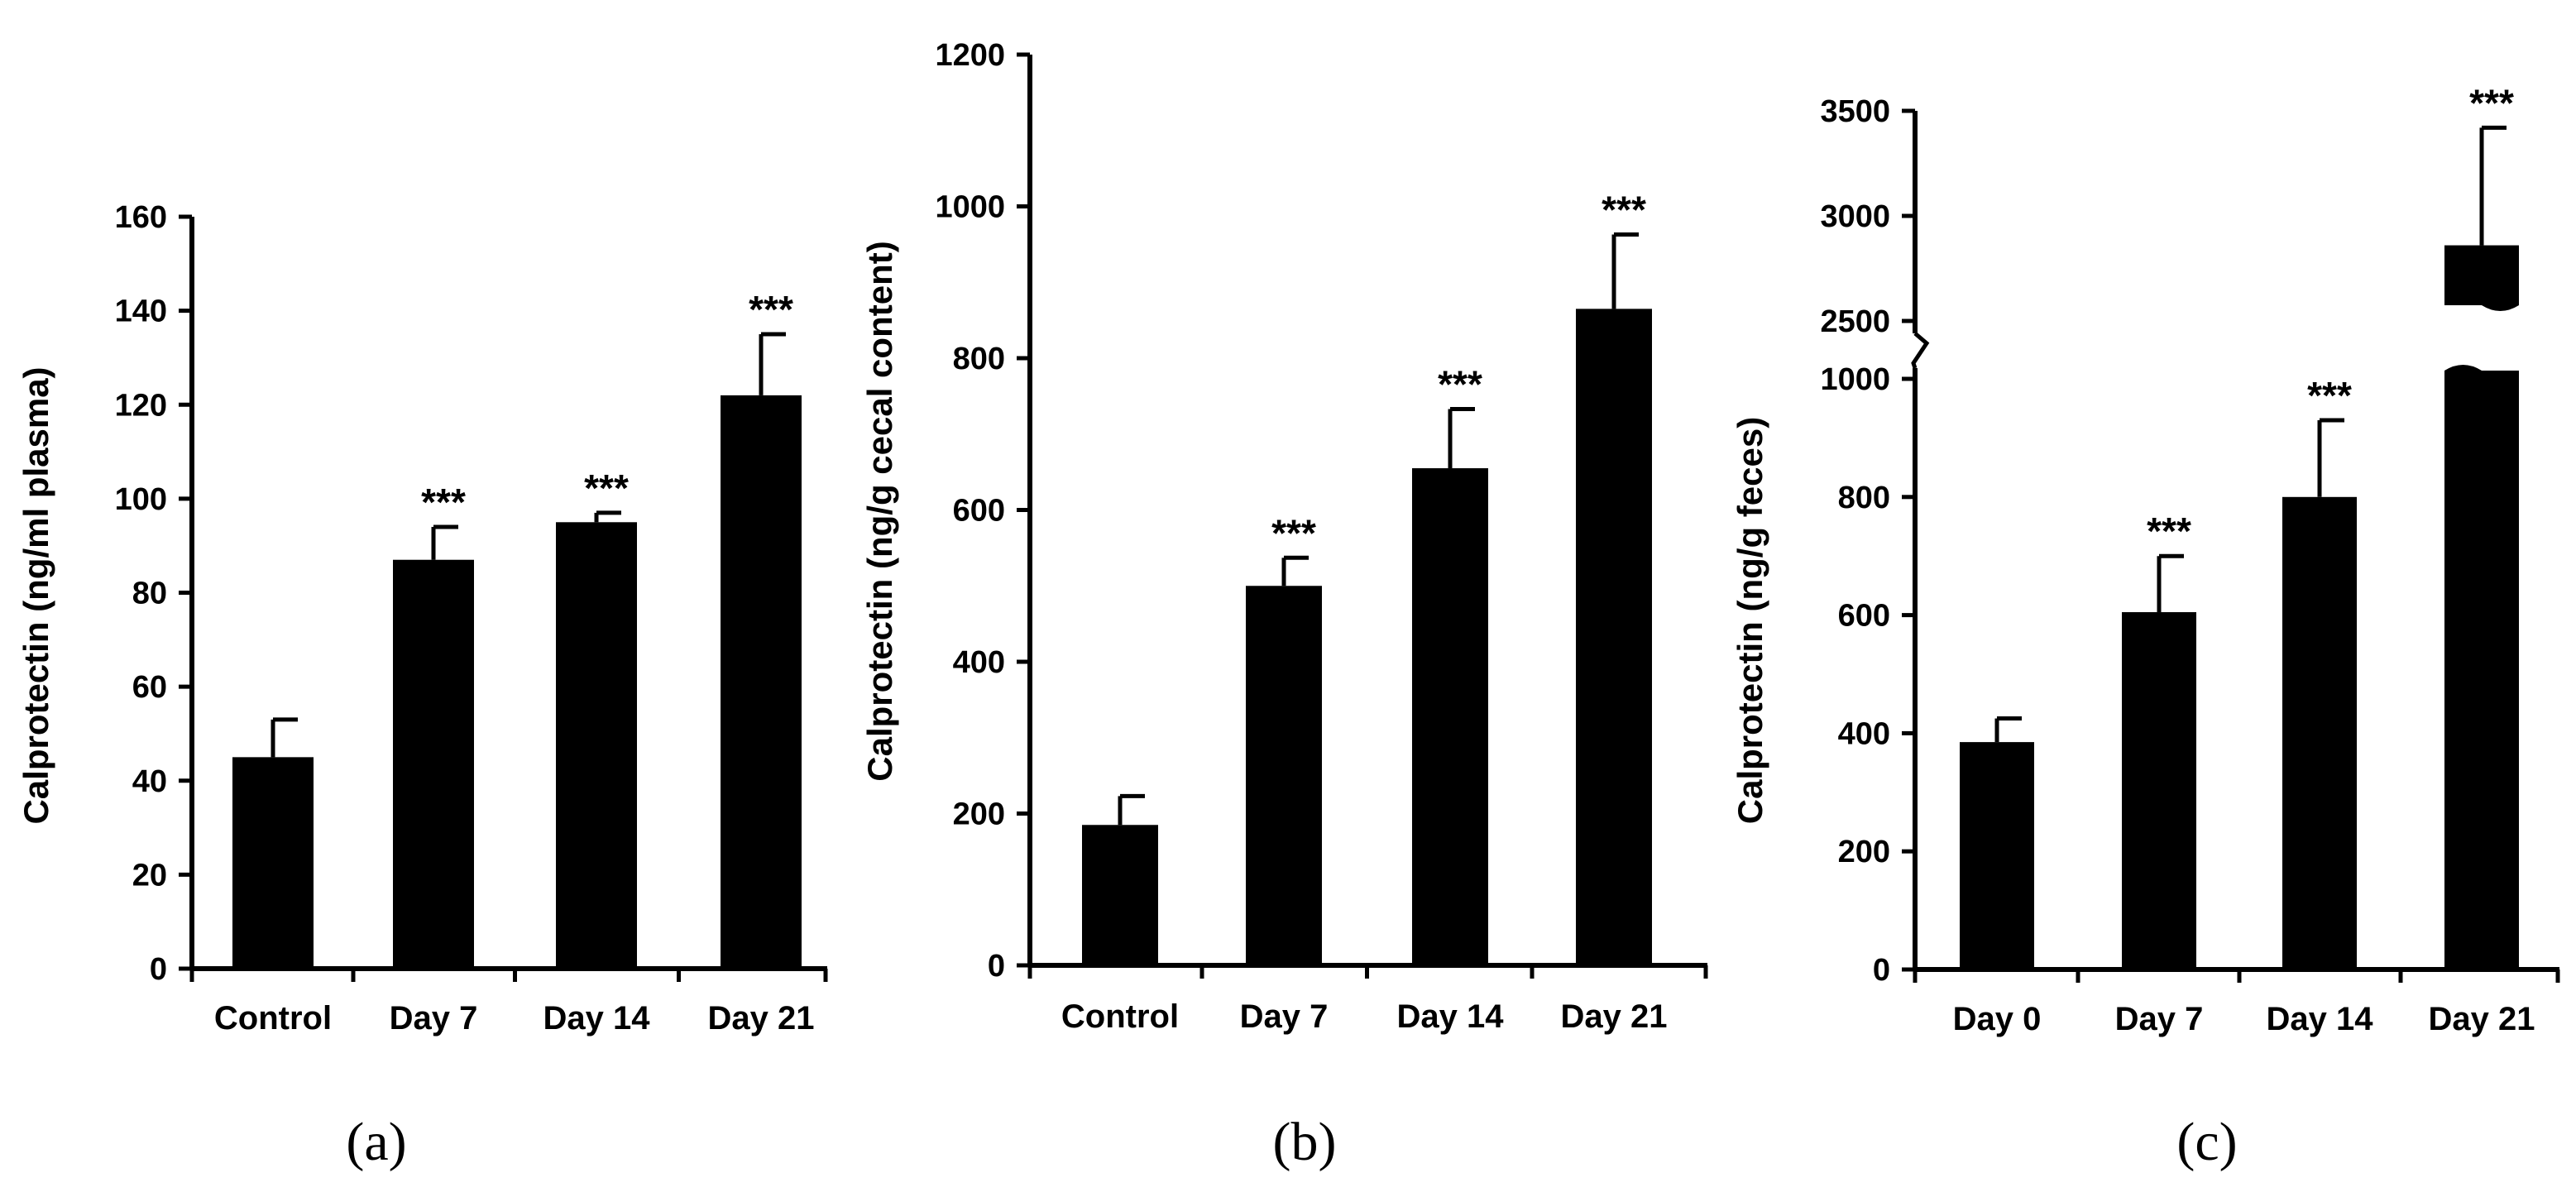 This screenshot has width=2576, height=1192. What do you see at coordinates (141, 499) in the screenshot?
I see `y-tick-label: 100` at bounding box center [141, 499].